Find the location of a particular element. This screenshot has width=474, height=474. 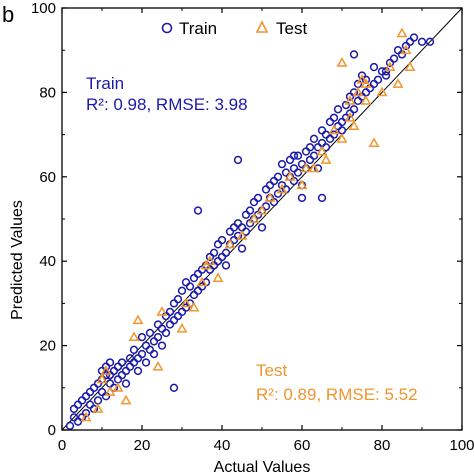

y-tick-label: 40 is located at coordinates (47, 261).